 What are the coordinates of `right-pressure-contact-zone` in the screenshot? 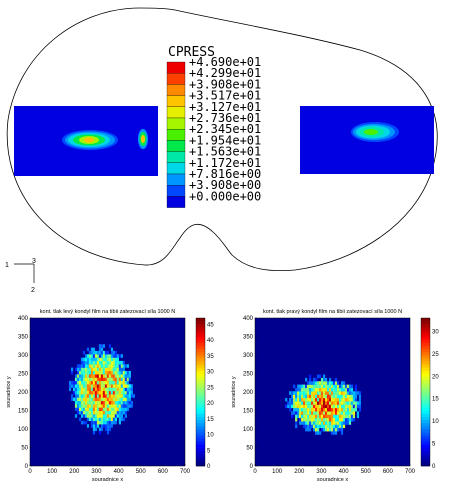 It's located at (375, 132).